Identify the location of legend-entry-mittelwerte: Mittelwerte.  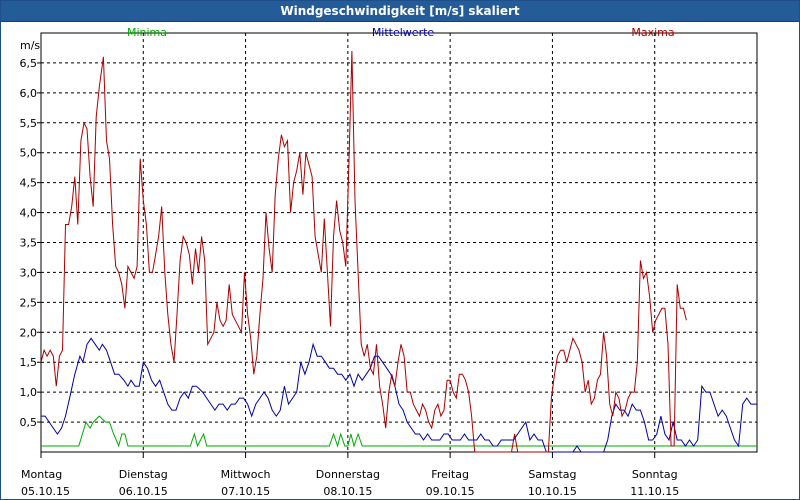
(403, 32).